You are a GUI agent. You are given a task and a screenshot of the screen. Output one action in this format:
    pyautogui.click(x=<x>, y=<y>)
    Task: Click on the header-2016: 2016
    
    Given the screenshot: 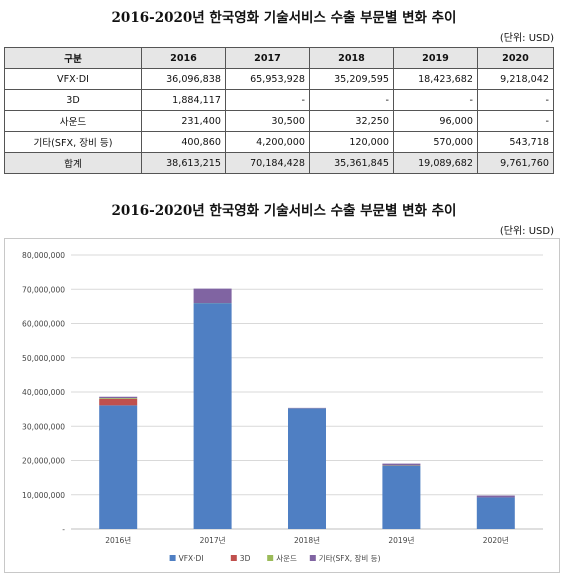 What is the action you would take?
    pyautogui.click(x=183, y=58)
    